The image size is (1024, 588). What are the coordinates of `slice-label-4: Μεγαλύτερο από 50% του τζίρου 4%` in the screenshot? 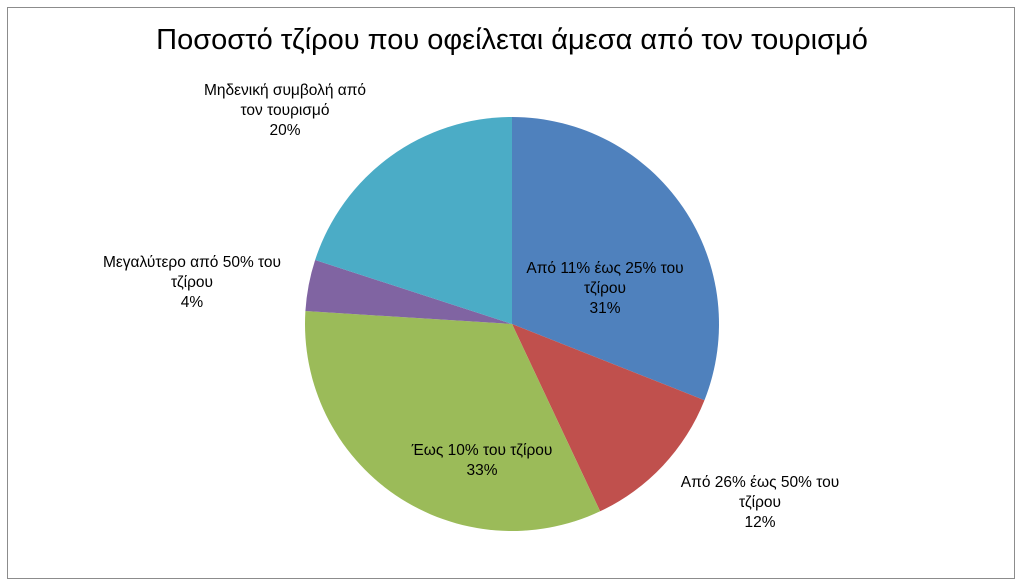 It's located at (192, 282).